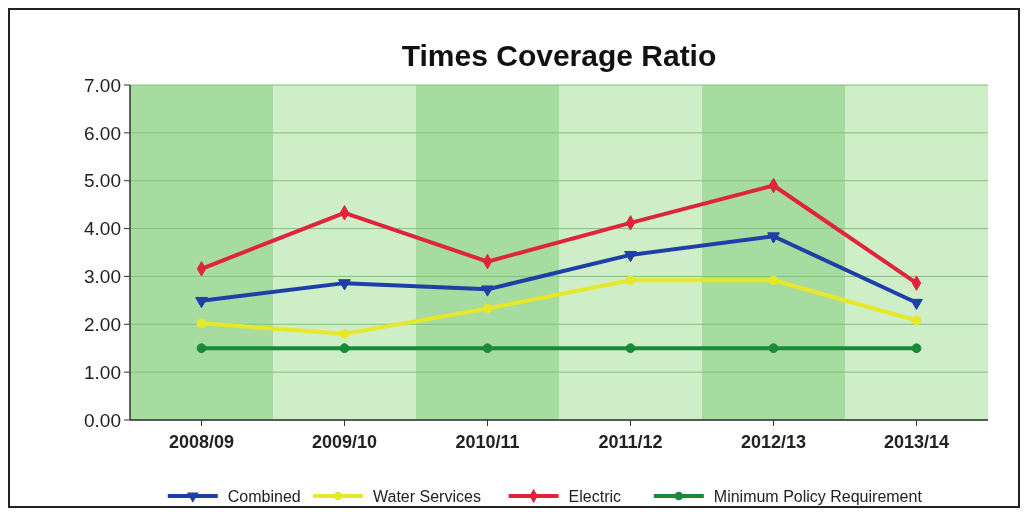 The width and height of the screenshot is (1028, 516). I want to click on y-tick-label: 4.00, so click(102, 229).